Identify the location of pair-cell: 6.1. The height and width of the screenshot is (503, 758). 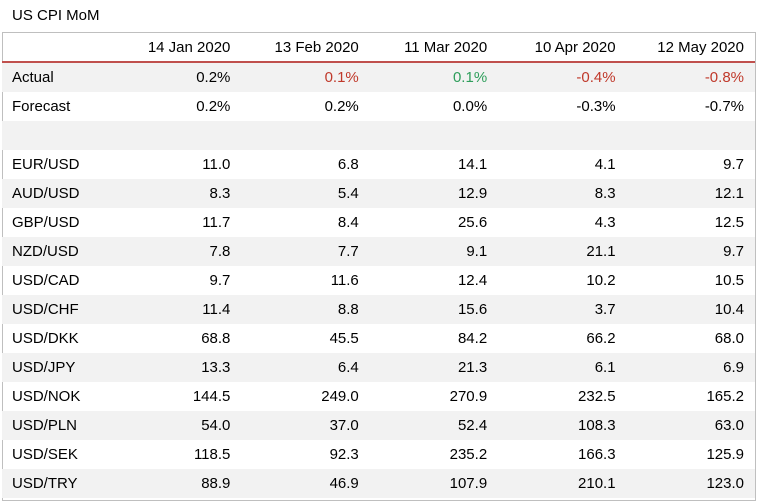
(605, 367).